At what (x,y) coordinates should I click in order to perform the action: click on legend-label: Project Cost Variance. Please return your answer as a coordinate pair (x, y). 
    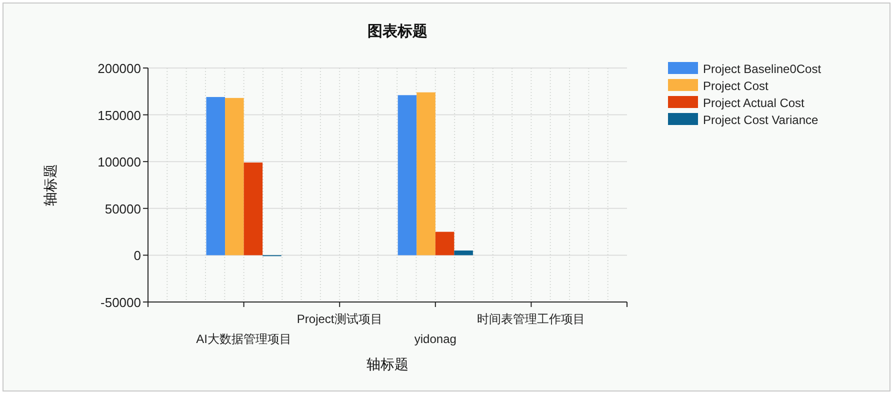
    Looking at the image, I should click on (760, 120).